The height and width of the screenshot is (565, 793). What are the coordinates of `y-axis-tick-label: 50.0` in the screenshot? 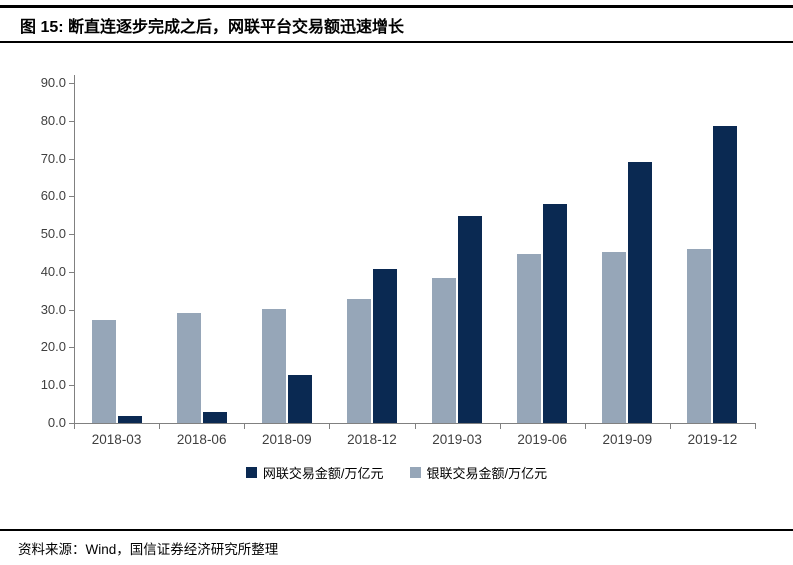 It's located at (53, 234).